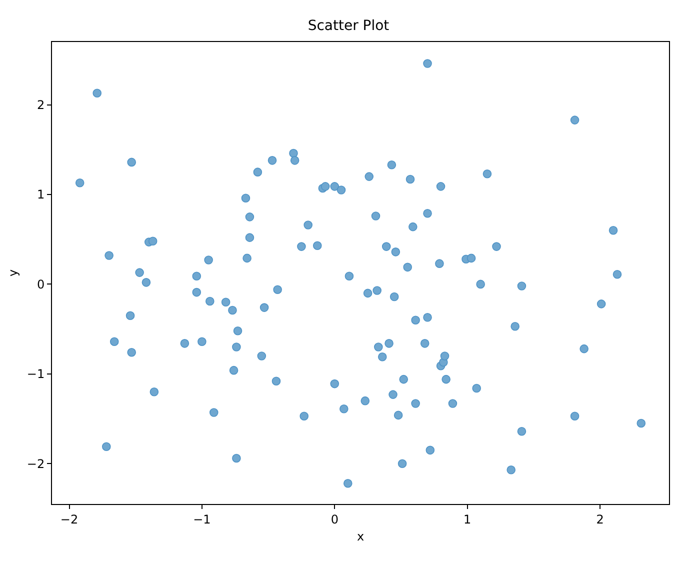  Describe the element at coordinates (35, 374) in the screenshot. I see `y-tick-label: −1` at that location.